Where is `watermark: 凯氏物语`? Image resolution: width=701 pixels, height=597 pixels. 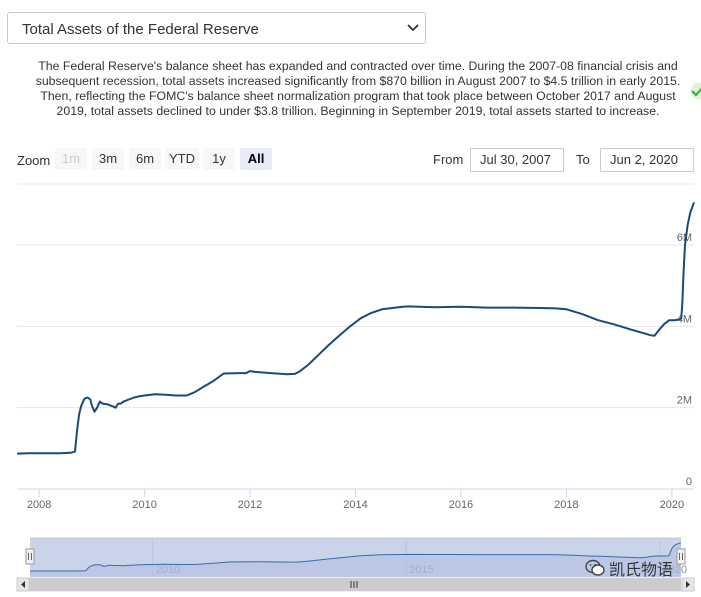
watermark: 凯氏物语 is located at coordinates (629, 568).